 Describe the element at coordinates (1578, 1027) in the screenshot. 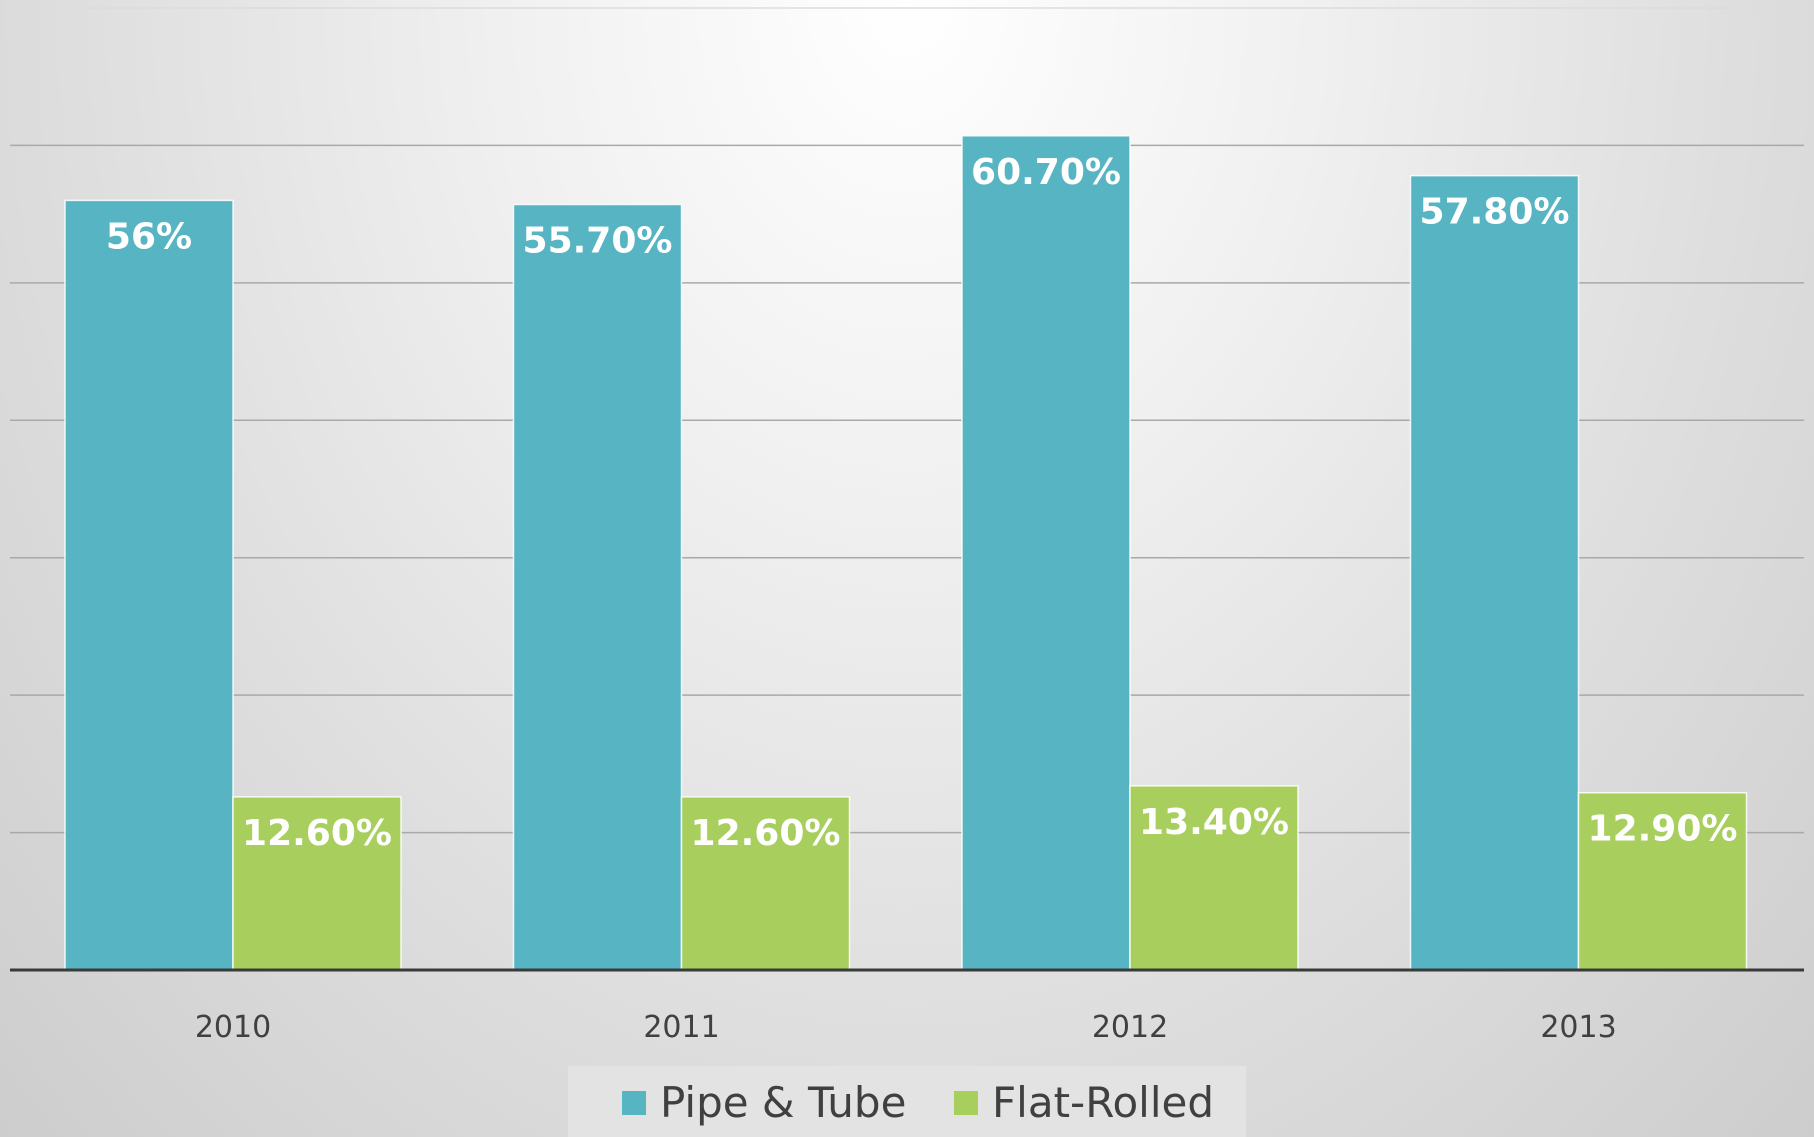

I see `x-tick-label: 2013` at that location.